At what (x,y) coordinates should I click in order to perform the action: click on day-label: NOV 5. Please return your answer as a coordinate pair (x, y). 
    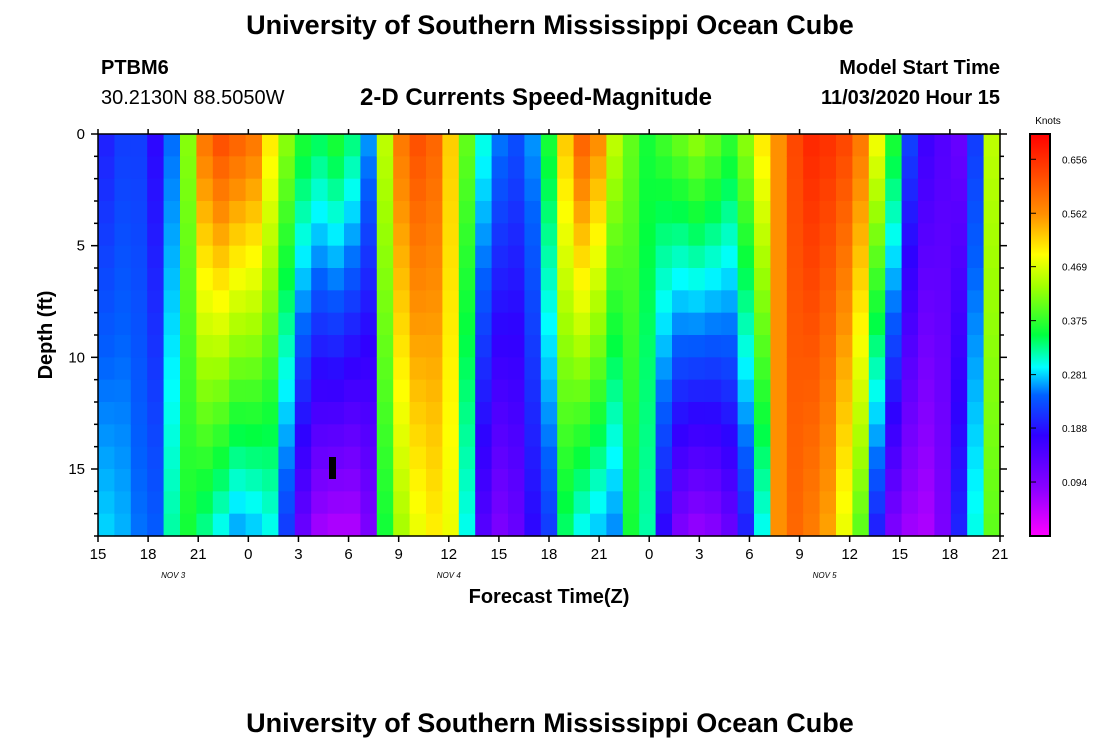
    Looking at the image, I should click on (825, 575).